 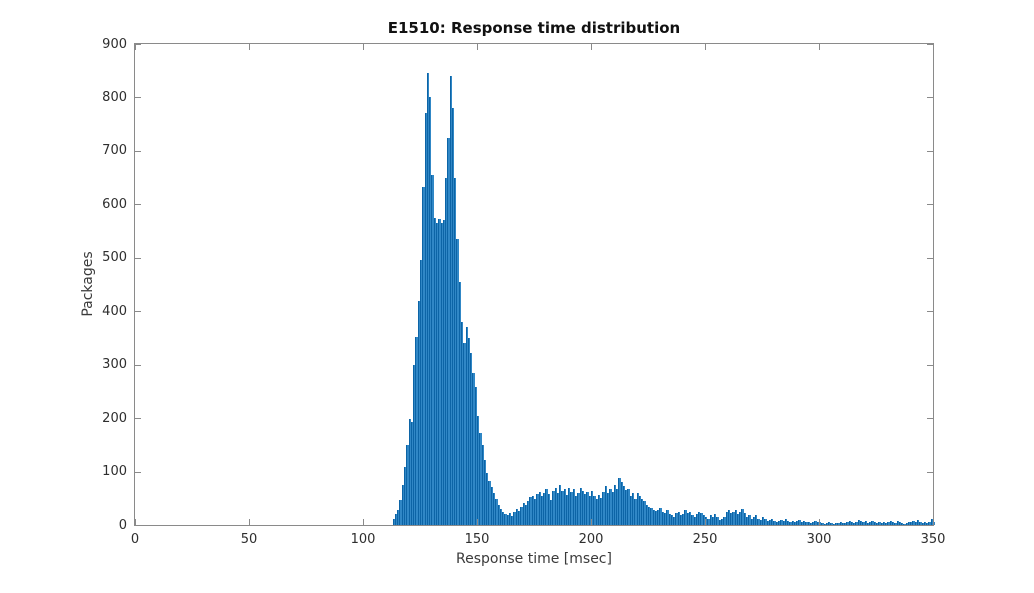 I want to click on x-tick-label: 250, so click(x=705, y=539).